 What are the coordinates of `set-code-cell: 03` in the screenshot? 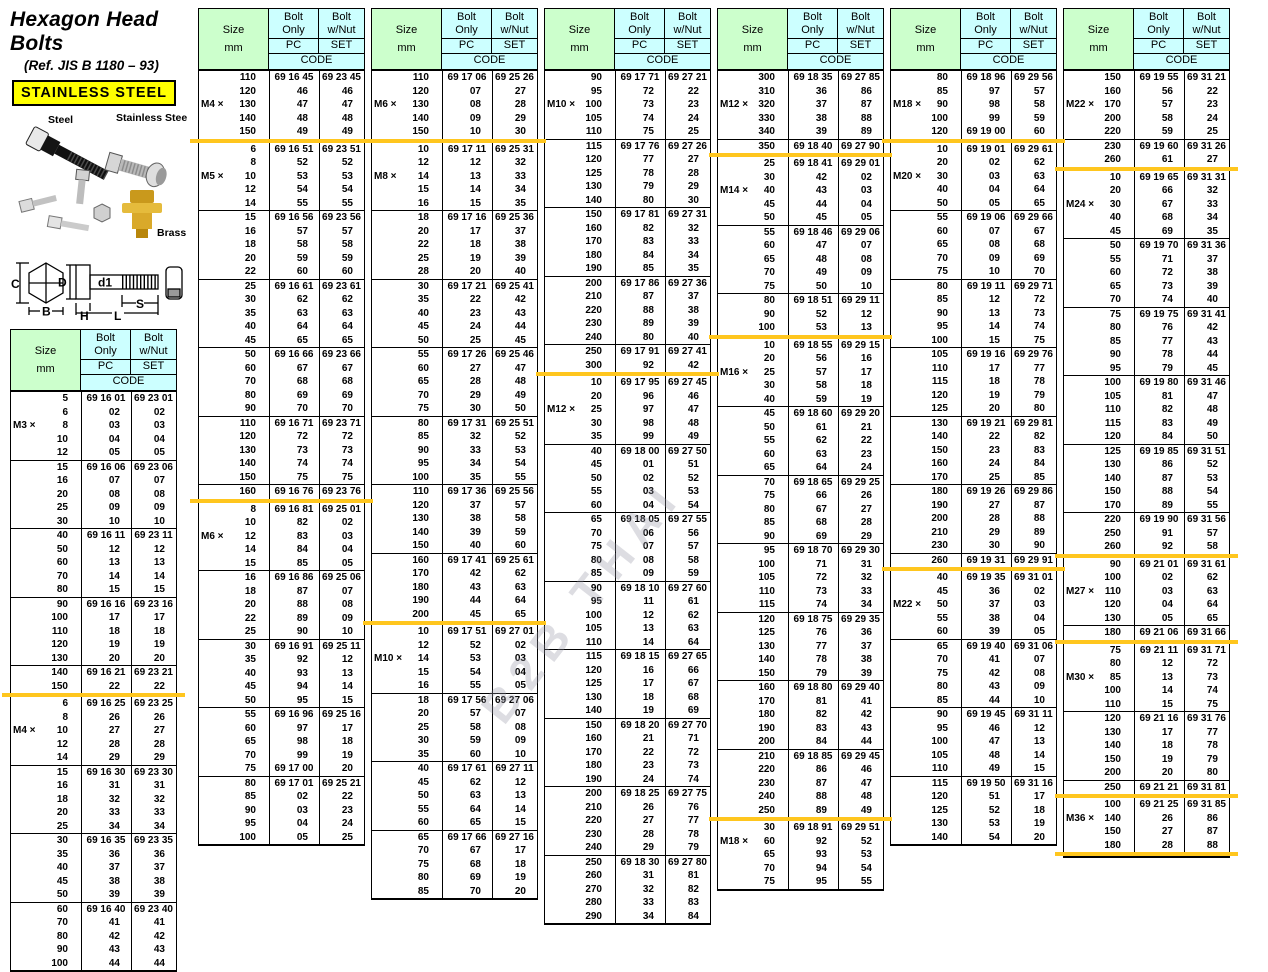 It's located at (514, 659).